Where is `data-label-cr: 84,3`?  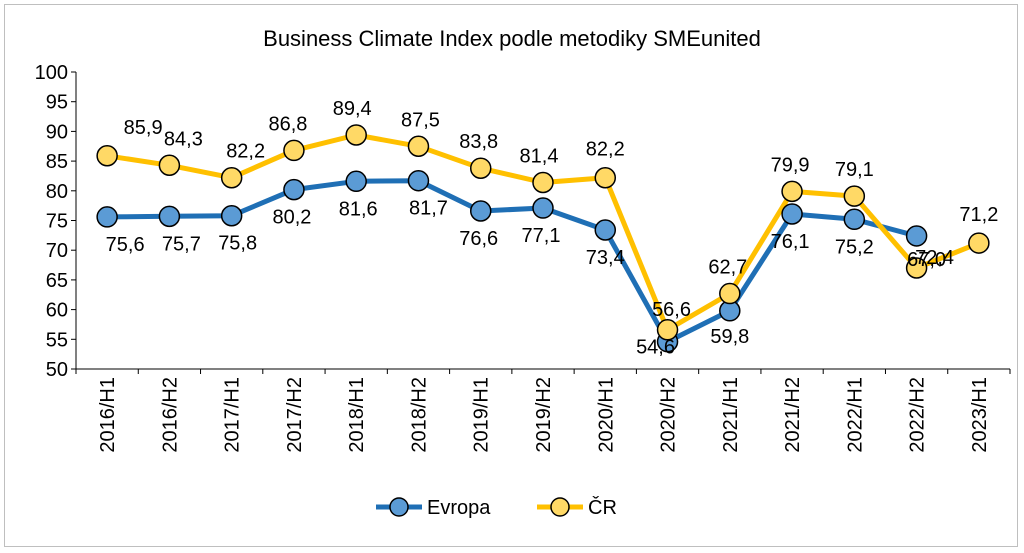
data-label-cr: 84,3 is located at coordinates (183, 139).